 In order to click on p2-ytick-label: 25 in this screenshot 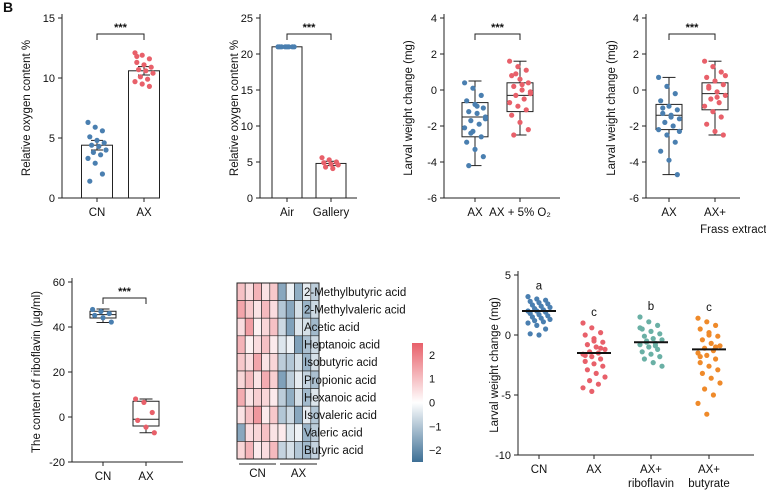, I will do `click(247, 19)`.